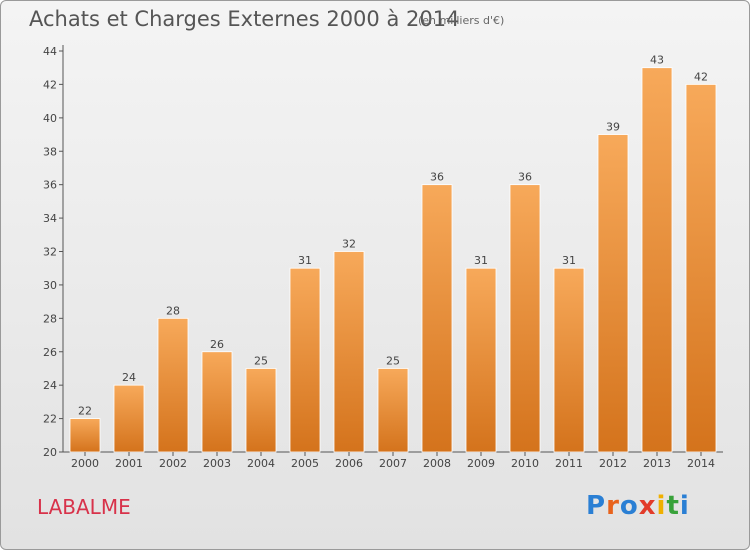 This screenshot has width=750, height=550. What do you see at coordinates (50, 151) in the screenshot?
I see `y-tick-label: 38` at bounding box center [50, 151].